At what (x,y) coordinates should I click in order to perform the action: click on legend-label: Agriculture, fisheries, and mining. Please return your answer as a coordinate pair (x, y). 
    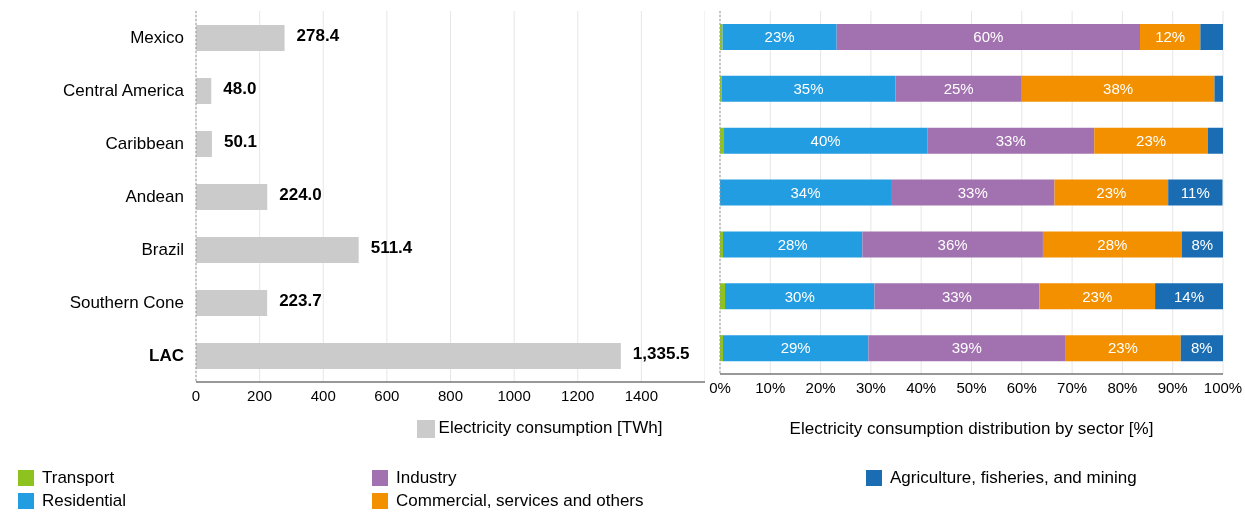
    Looking at the image, I should click on (1013, 477).